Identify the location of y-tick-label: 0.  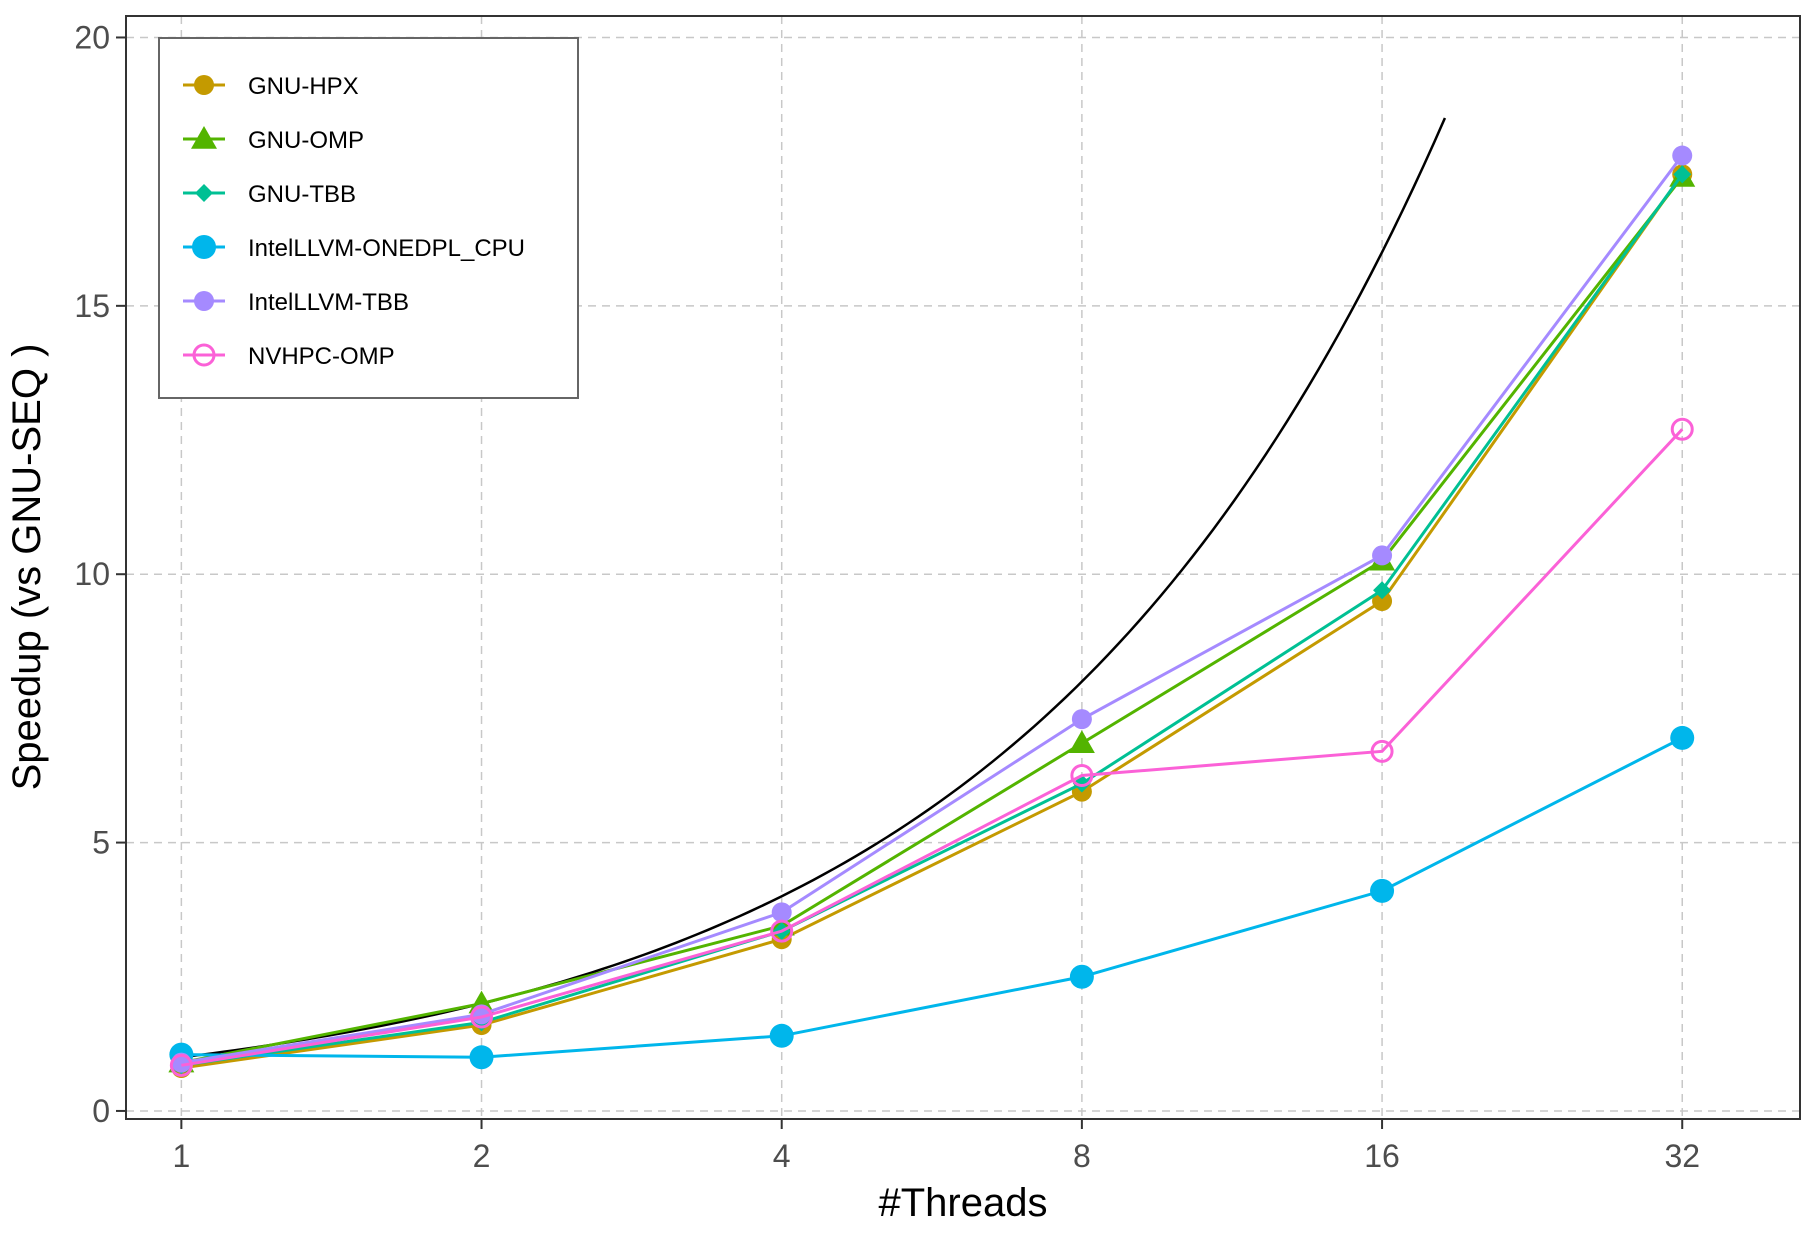
(101, 1111).